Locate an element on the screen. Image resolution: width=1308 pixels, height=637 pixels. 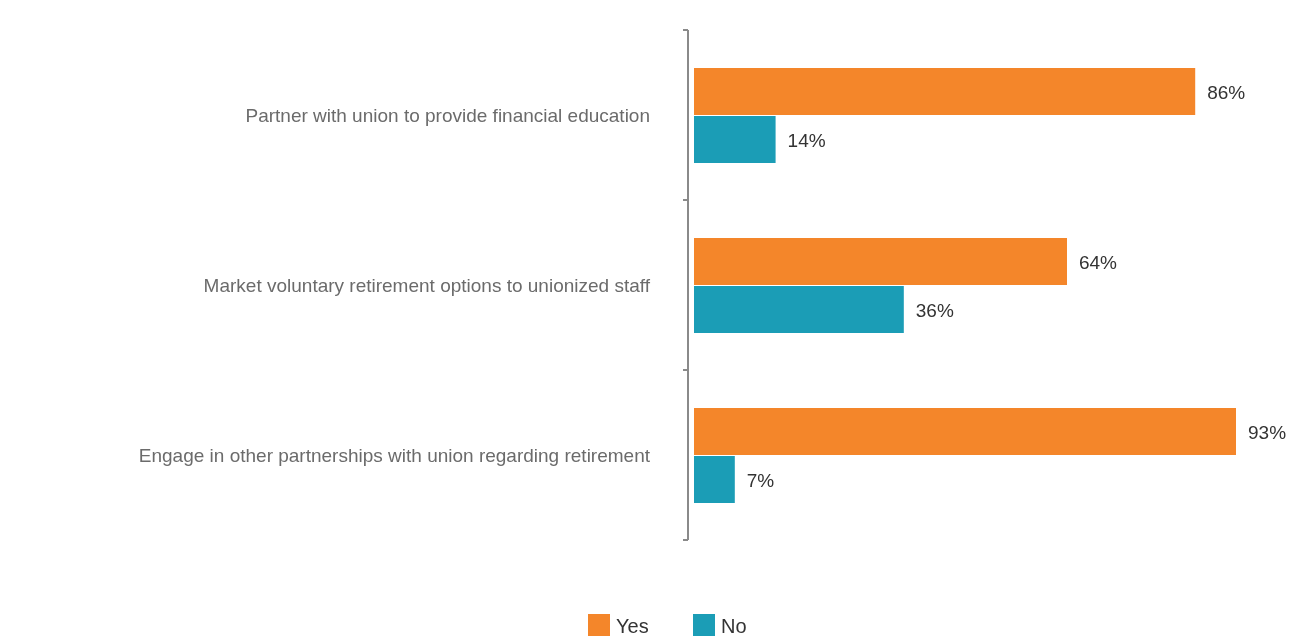
data-label: 7% is located at coordinates (760, 480).